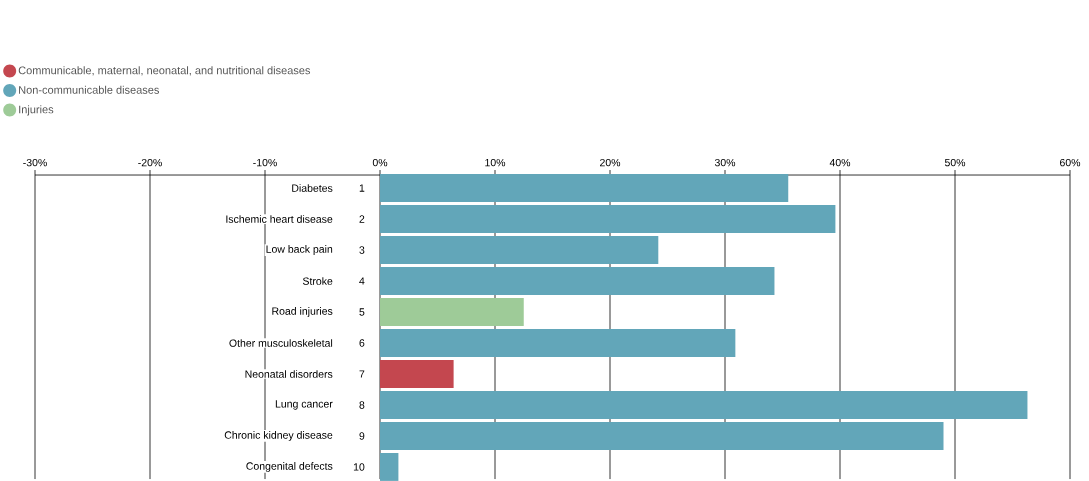 The image size is (1089, 481). What do you see at coordinates (362, 219) in the screenshot?
I see `annotation: 2` at bounding box center [362, 219].